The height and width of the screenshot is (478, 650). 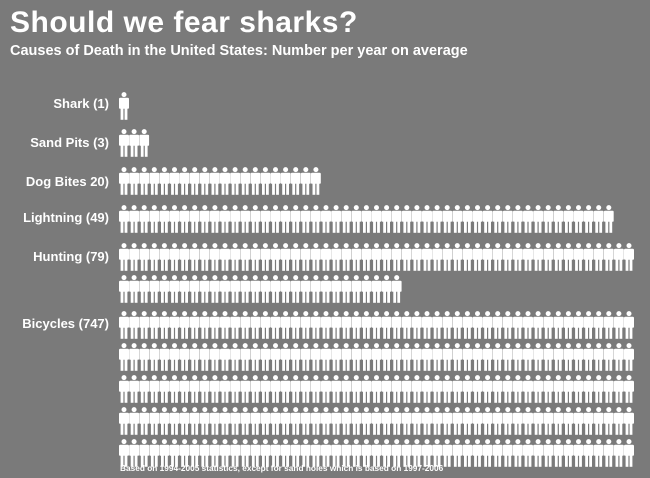 I want to click on series-dog-bites, so click(x=220, y=181).